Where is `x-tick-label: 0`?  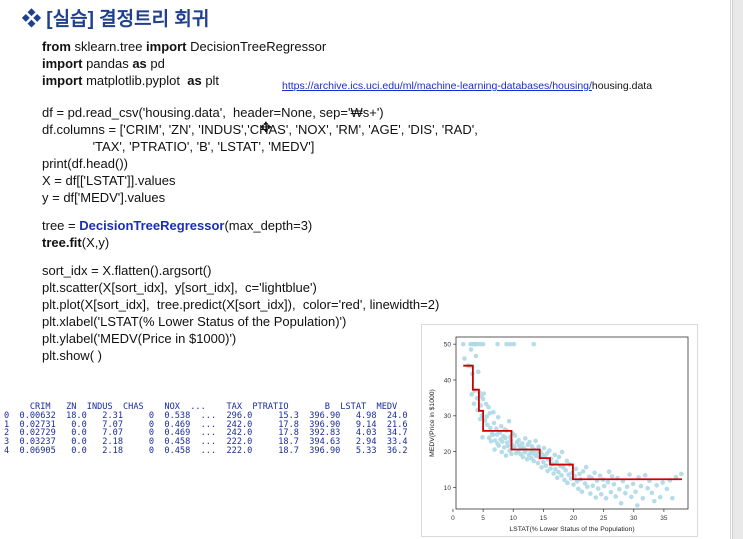 x-tick-label: 0 is located at coordinates (453, 518).